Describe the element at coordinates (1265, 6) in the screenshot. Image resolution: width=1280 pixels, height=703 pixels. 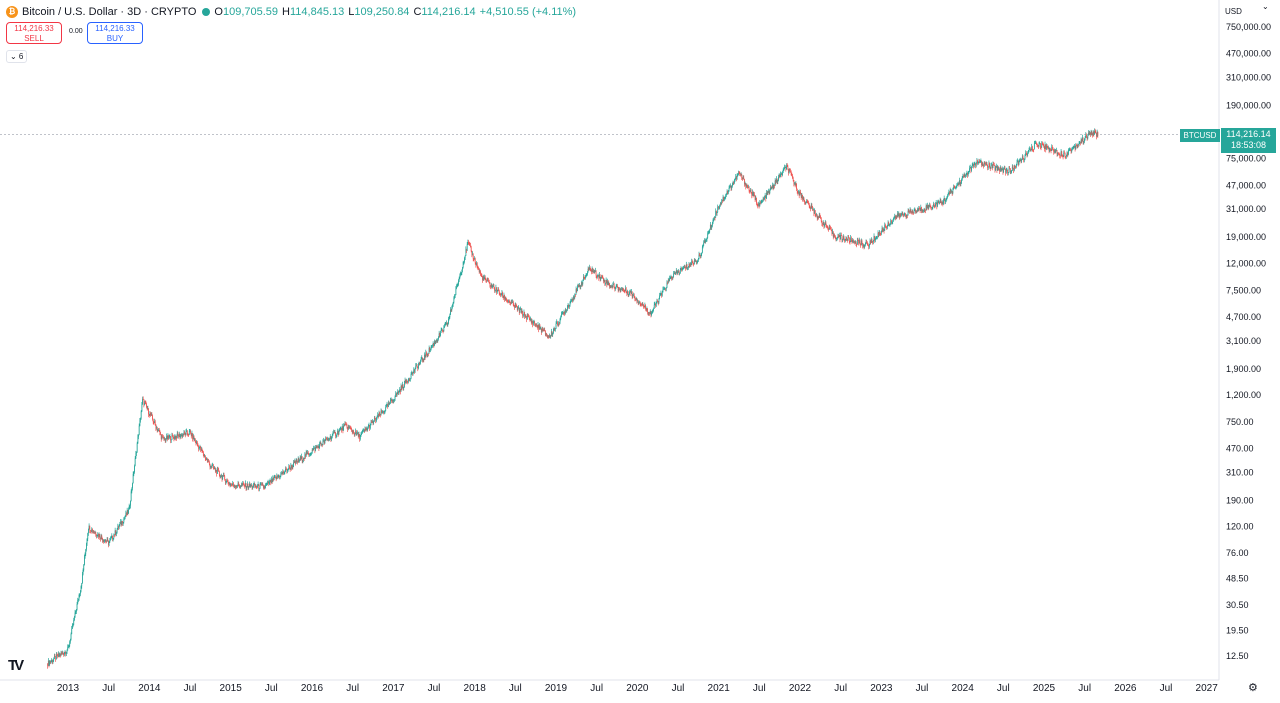
I see `chevron-down-icon: ⌄` at that location.